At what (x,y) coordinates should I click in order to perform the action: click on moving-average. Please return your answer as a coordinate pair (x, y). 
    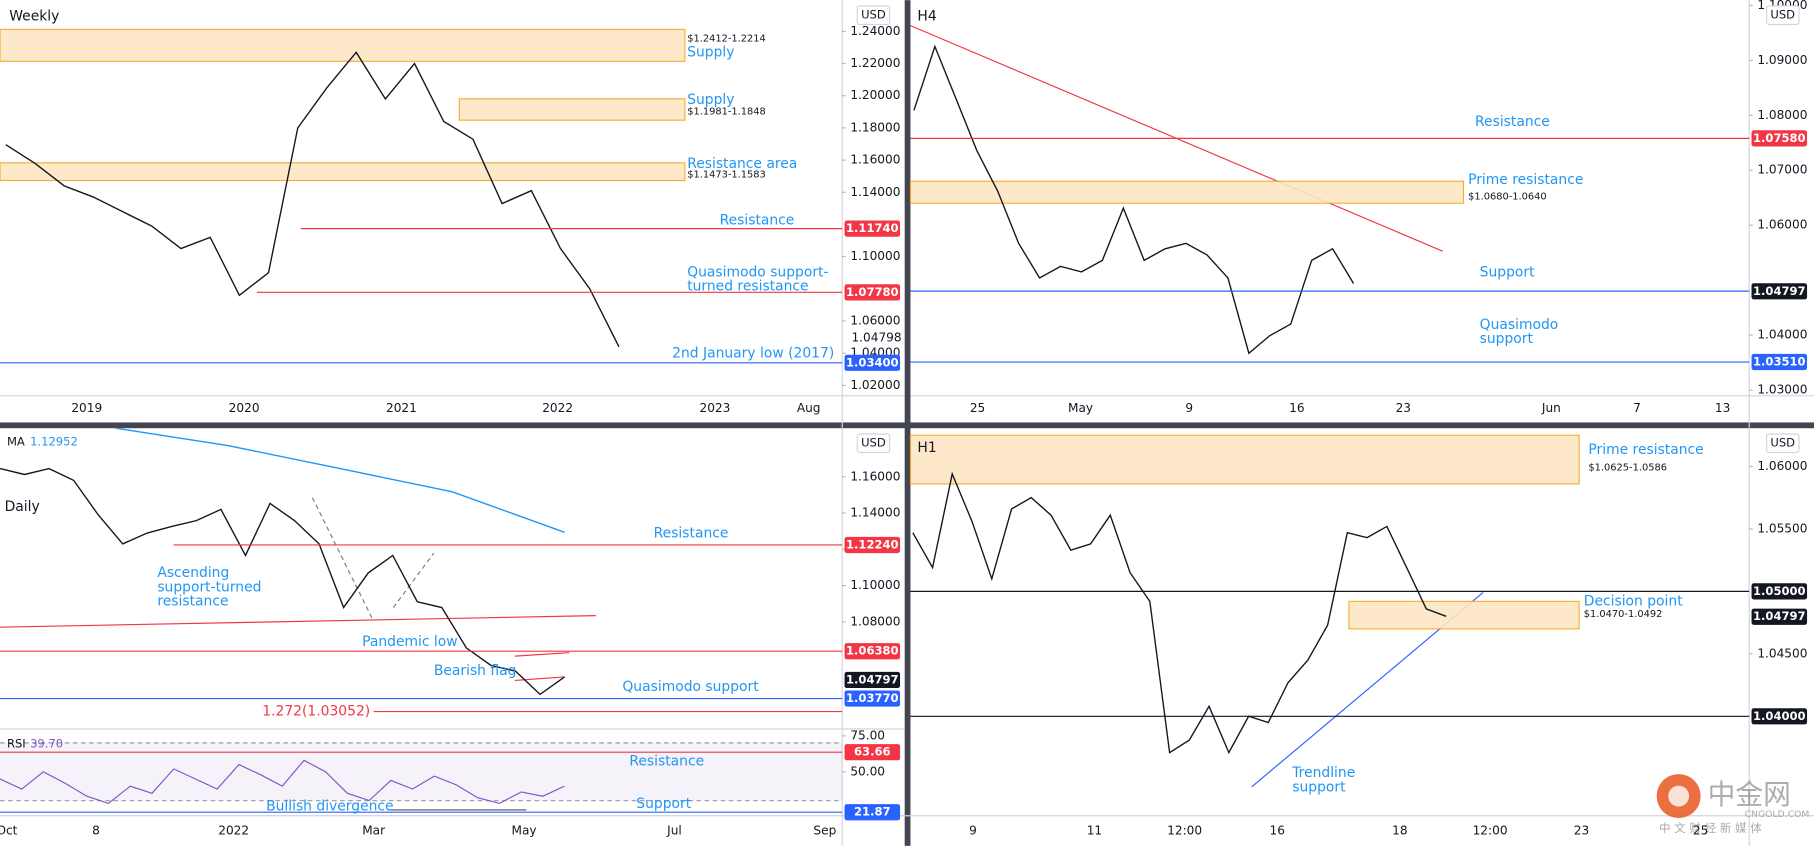
    Looking at the image, I should click on (340, 480).